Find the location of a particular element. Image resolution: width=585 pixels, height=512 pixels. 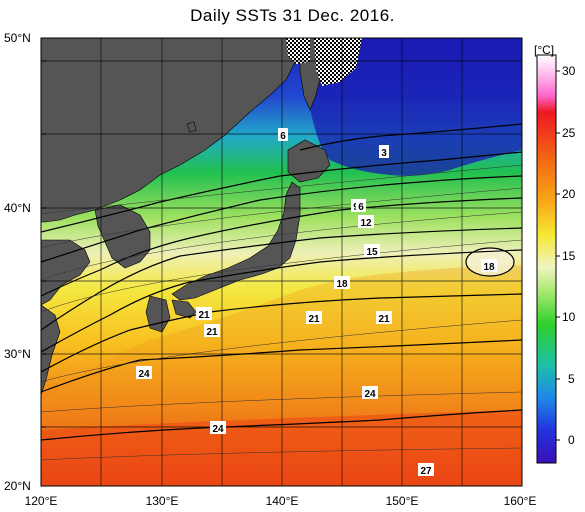

lat-label-20n: 20°N is located at coordinates (17, 486).